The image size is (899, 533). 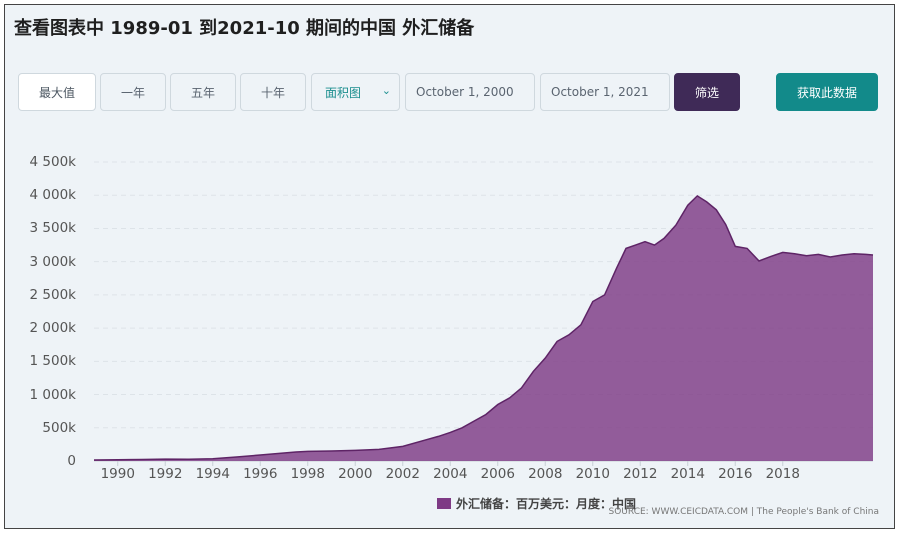 What do you see at coordinates (244, 28) in the screenshot?
I see `page-title: 查看图表中 1989-01 到2021-10 期间的中国 外汇储备` at bounding box center [244, 28].